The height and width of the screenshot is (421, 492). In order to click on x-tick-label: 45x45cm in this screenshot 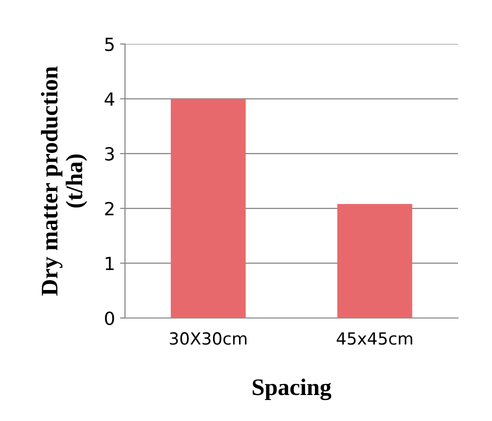, I will do `click(374, 338)`.